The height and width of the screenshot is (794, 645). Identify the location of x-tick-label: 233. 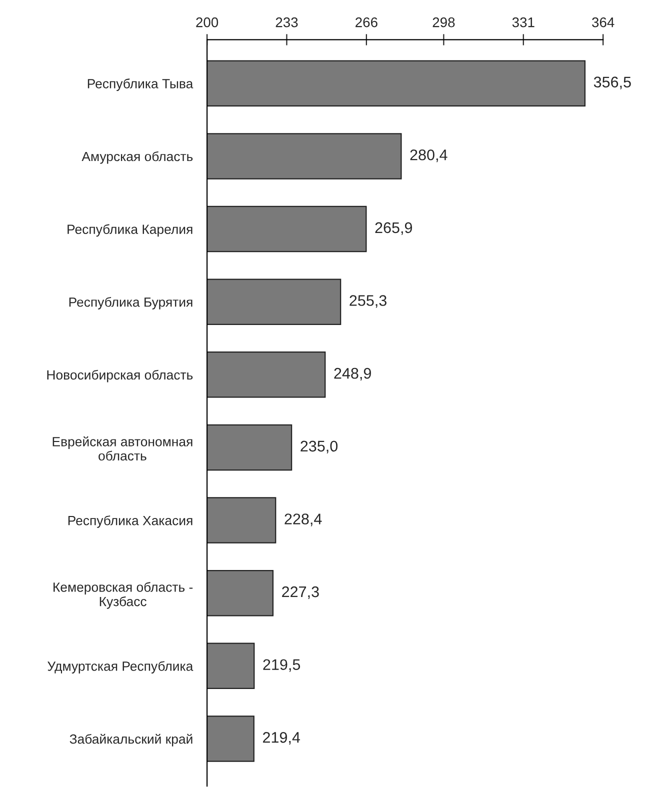
(287, 22).